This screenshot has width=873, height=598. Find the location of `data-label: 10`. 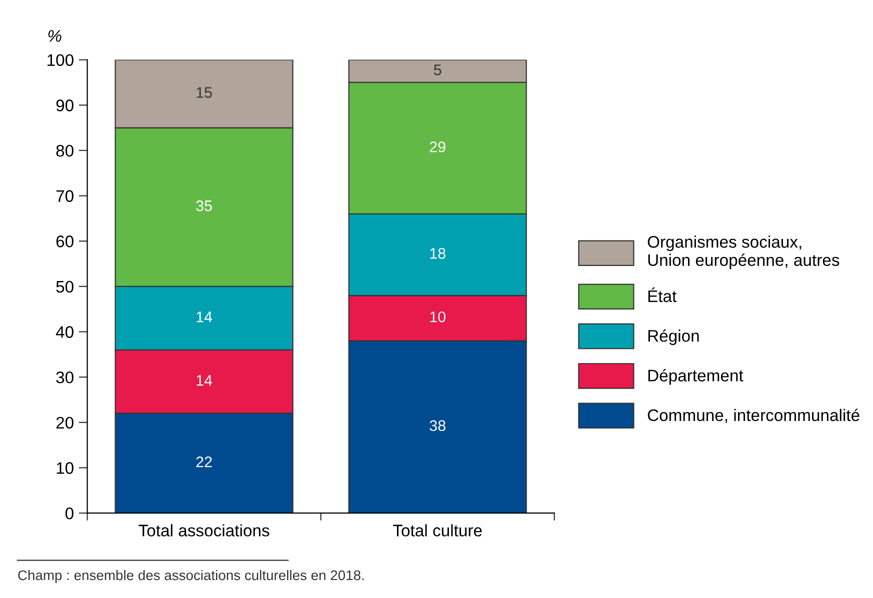

data-label: 10 is located at coordinates (438, 316).